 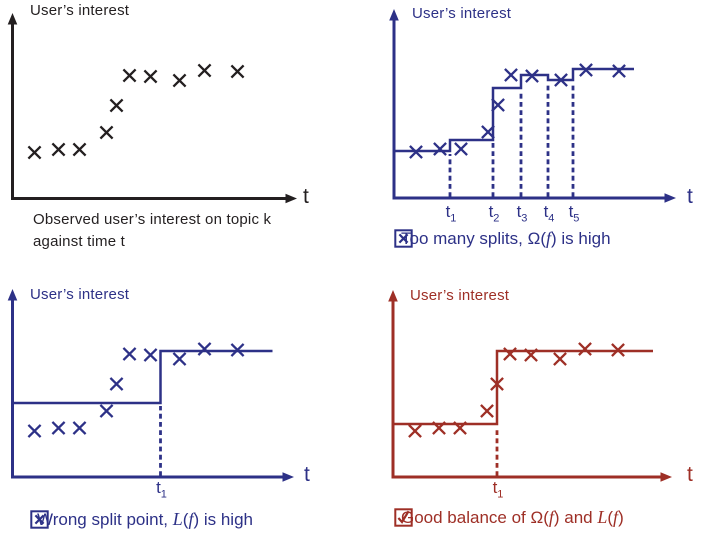 I want to click on tick-label-t4: t4, so click(x=549, y=213).